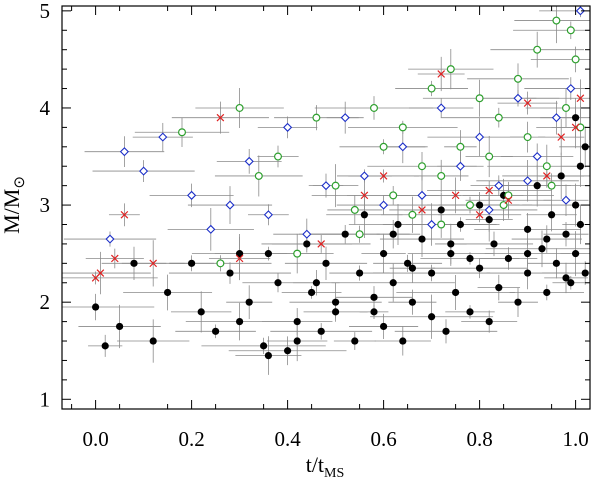  I want to click on y-tick-labels: 1 2 3 4 5, so click(45, 205).